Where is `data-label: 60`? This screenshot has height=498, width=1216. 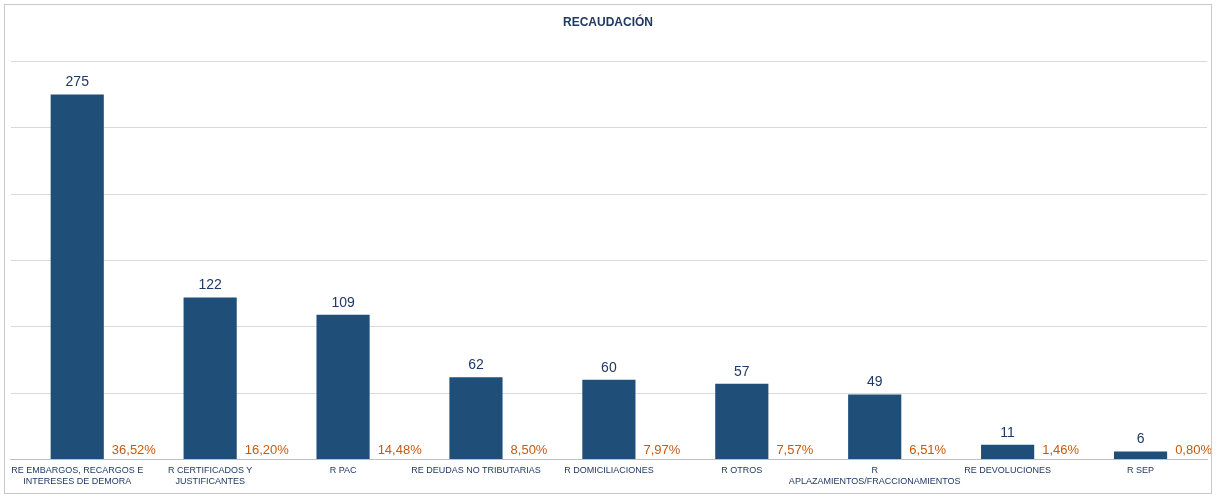 data-label: 60 is located at coordinates (609, 366).